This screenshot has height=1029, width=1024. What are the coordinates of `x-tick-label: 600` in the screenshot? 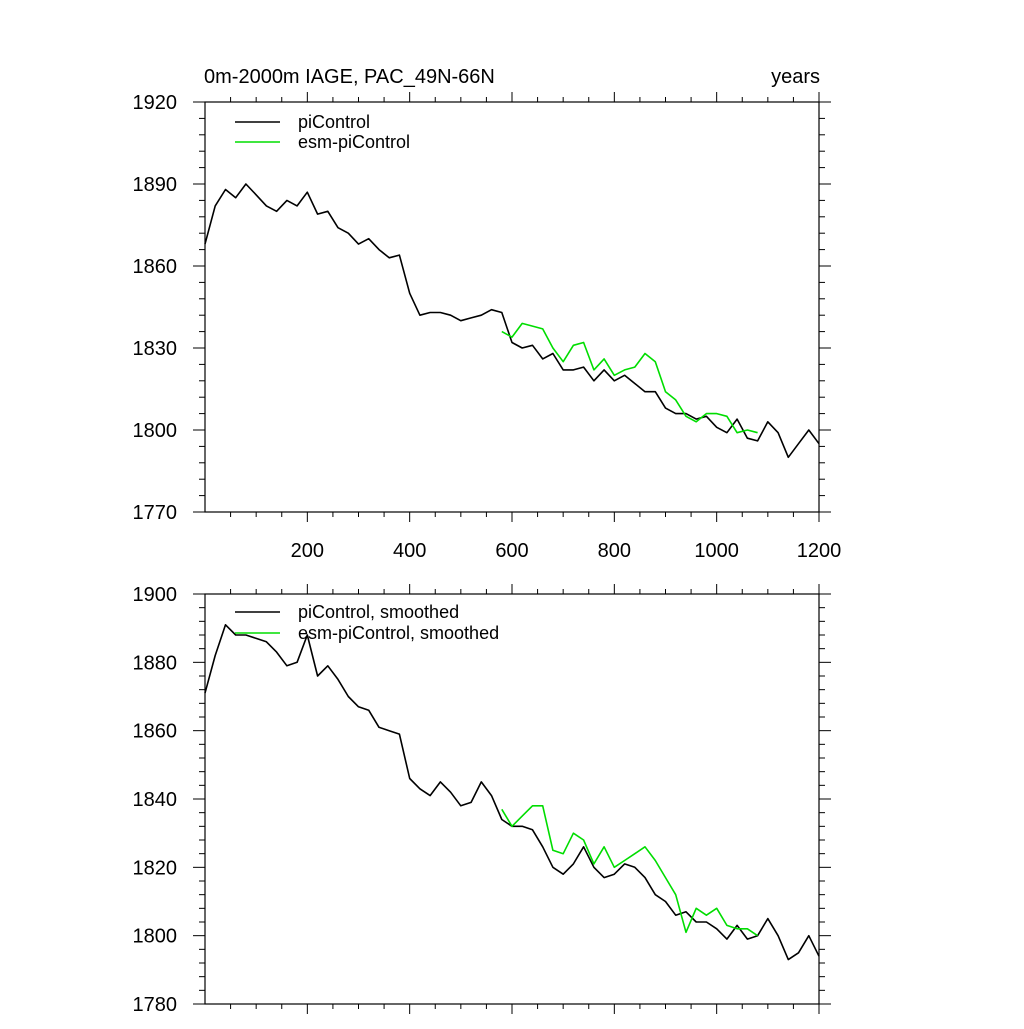 It's located at (511, 551).